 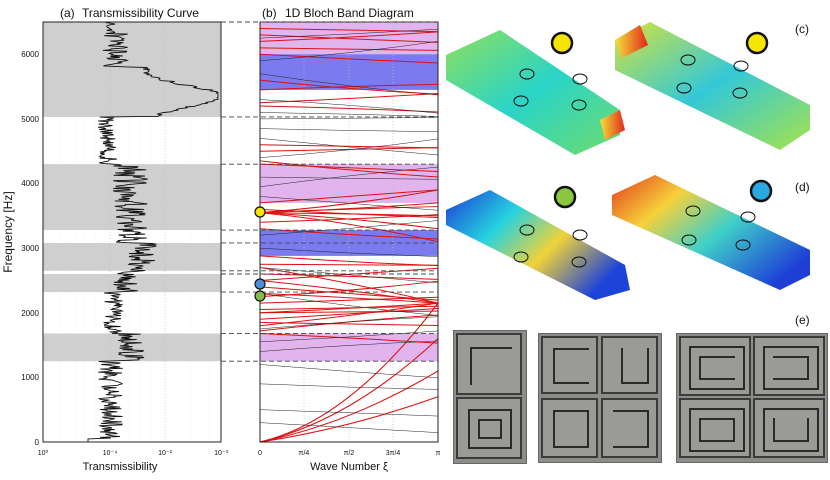 I want to click on mode-markers, so click(x=260, y=254).